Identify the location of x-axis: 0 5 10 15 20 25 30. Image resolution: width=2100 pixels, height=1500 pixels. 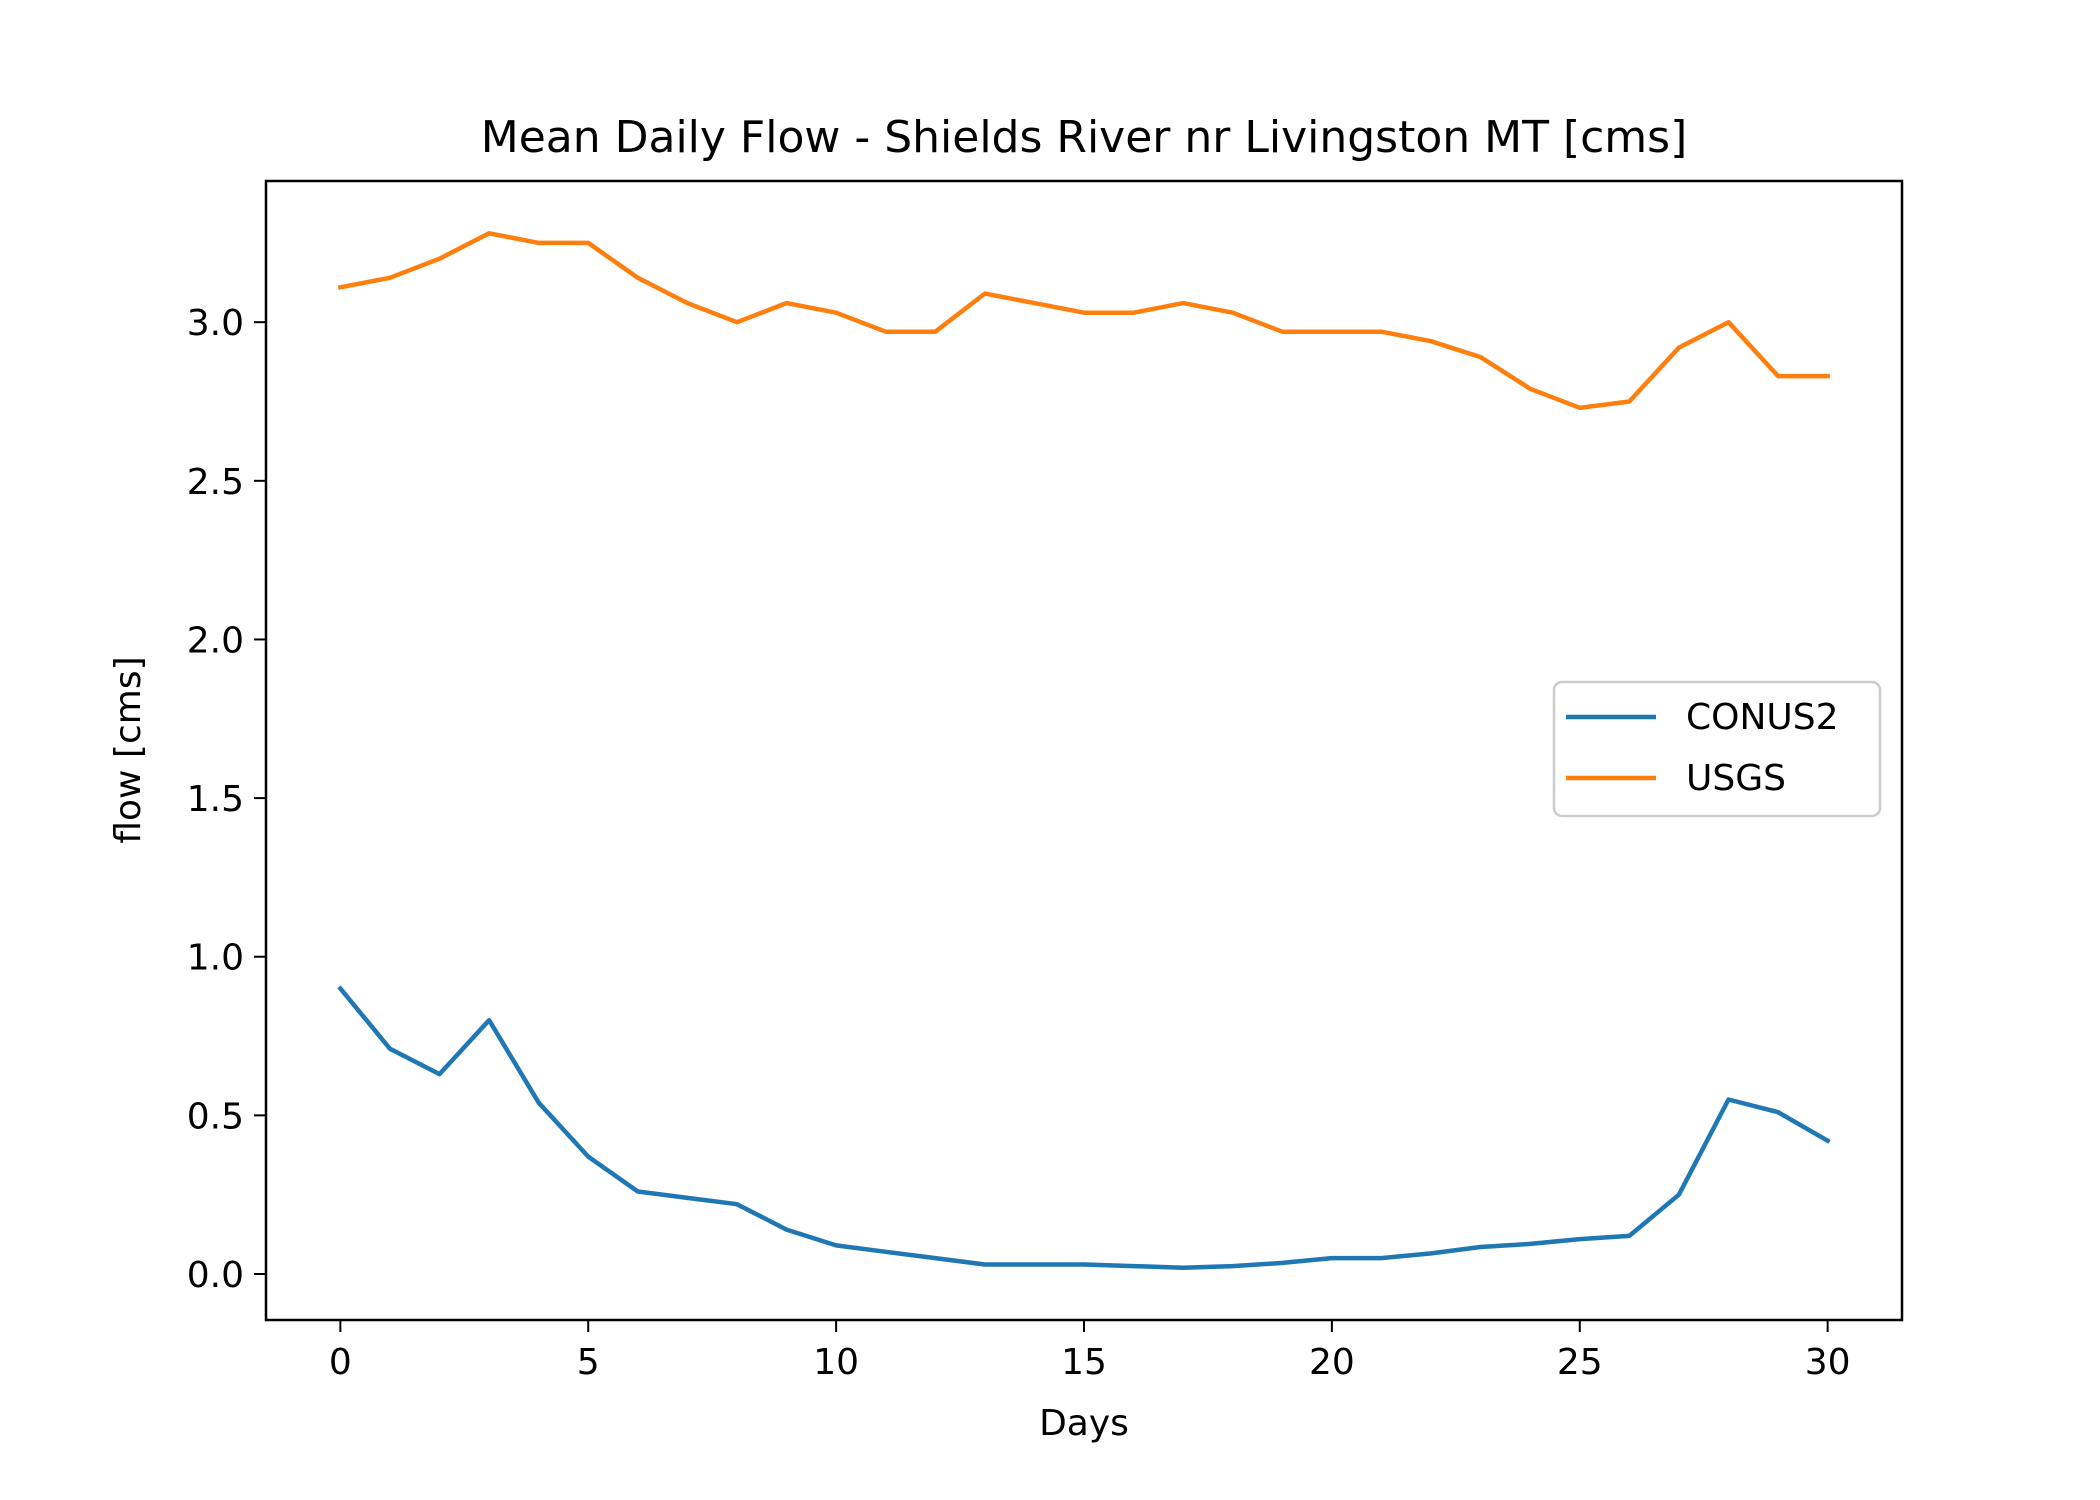
(1090, 1351).